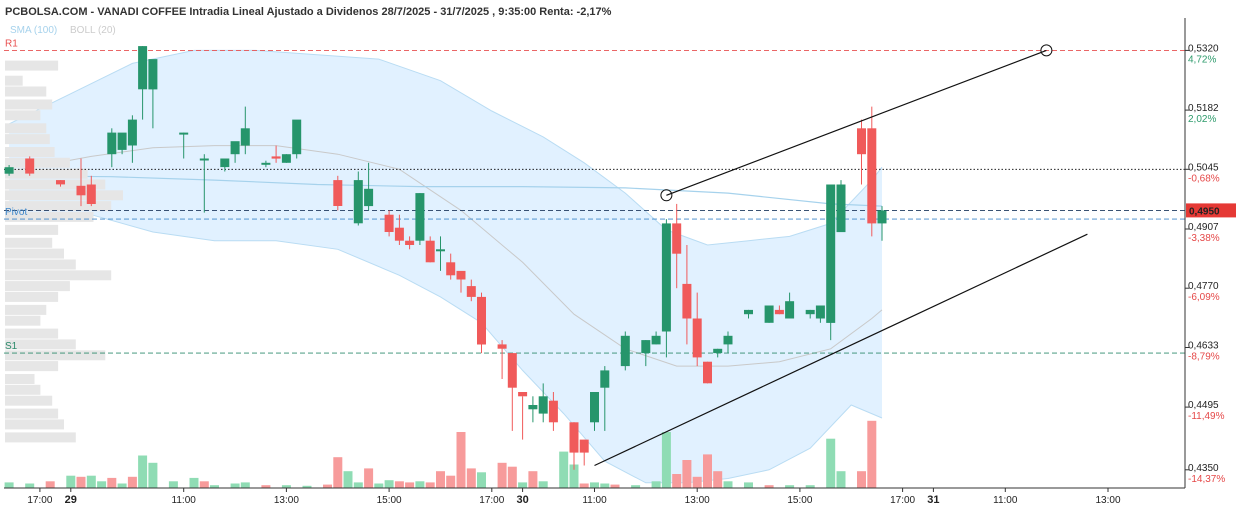 The image size is (1240, 512). I want to click on legend-sma: SMA (100), so click(33, 30).